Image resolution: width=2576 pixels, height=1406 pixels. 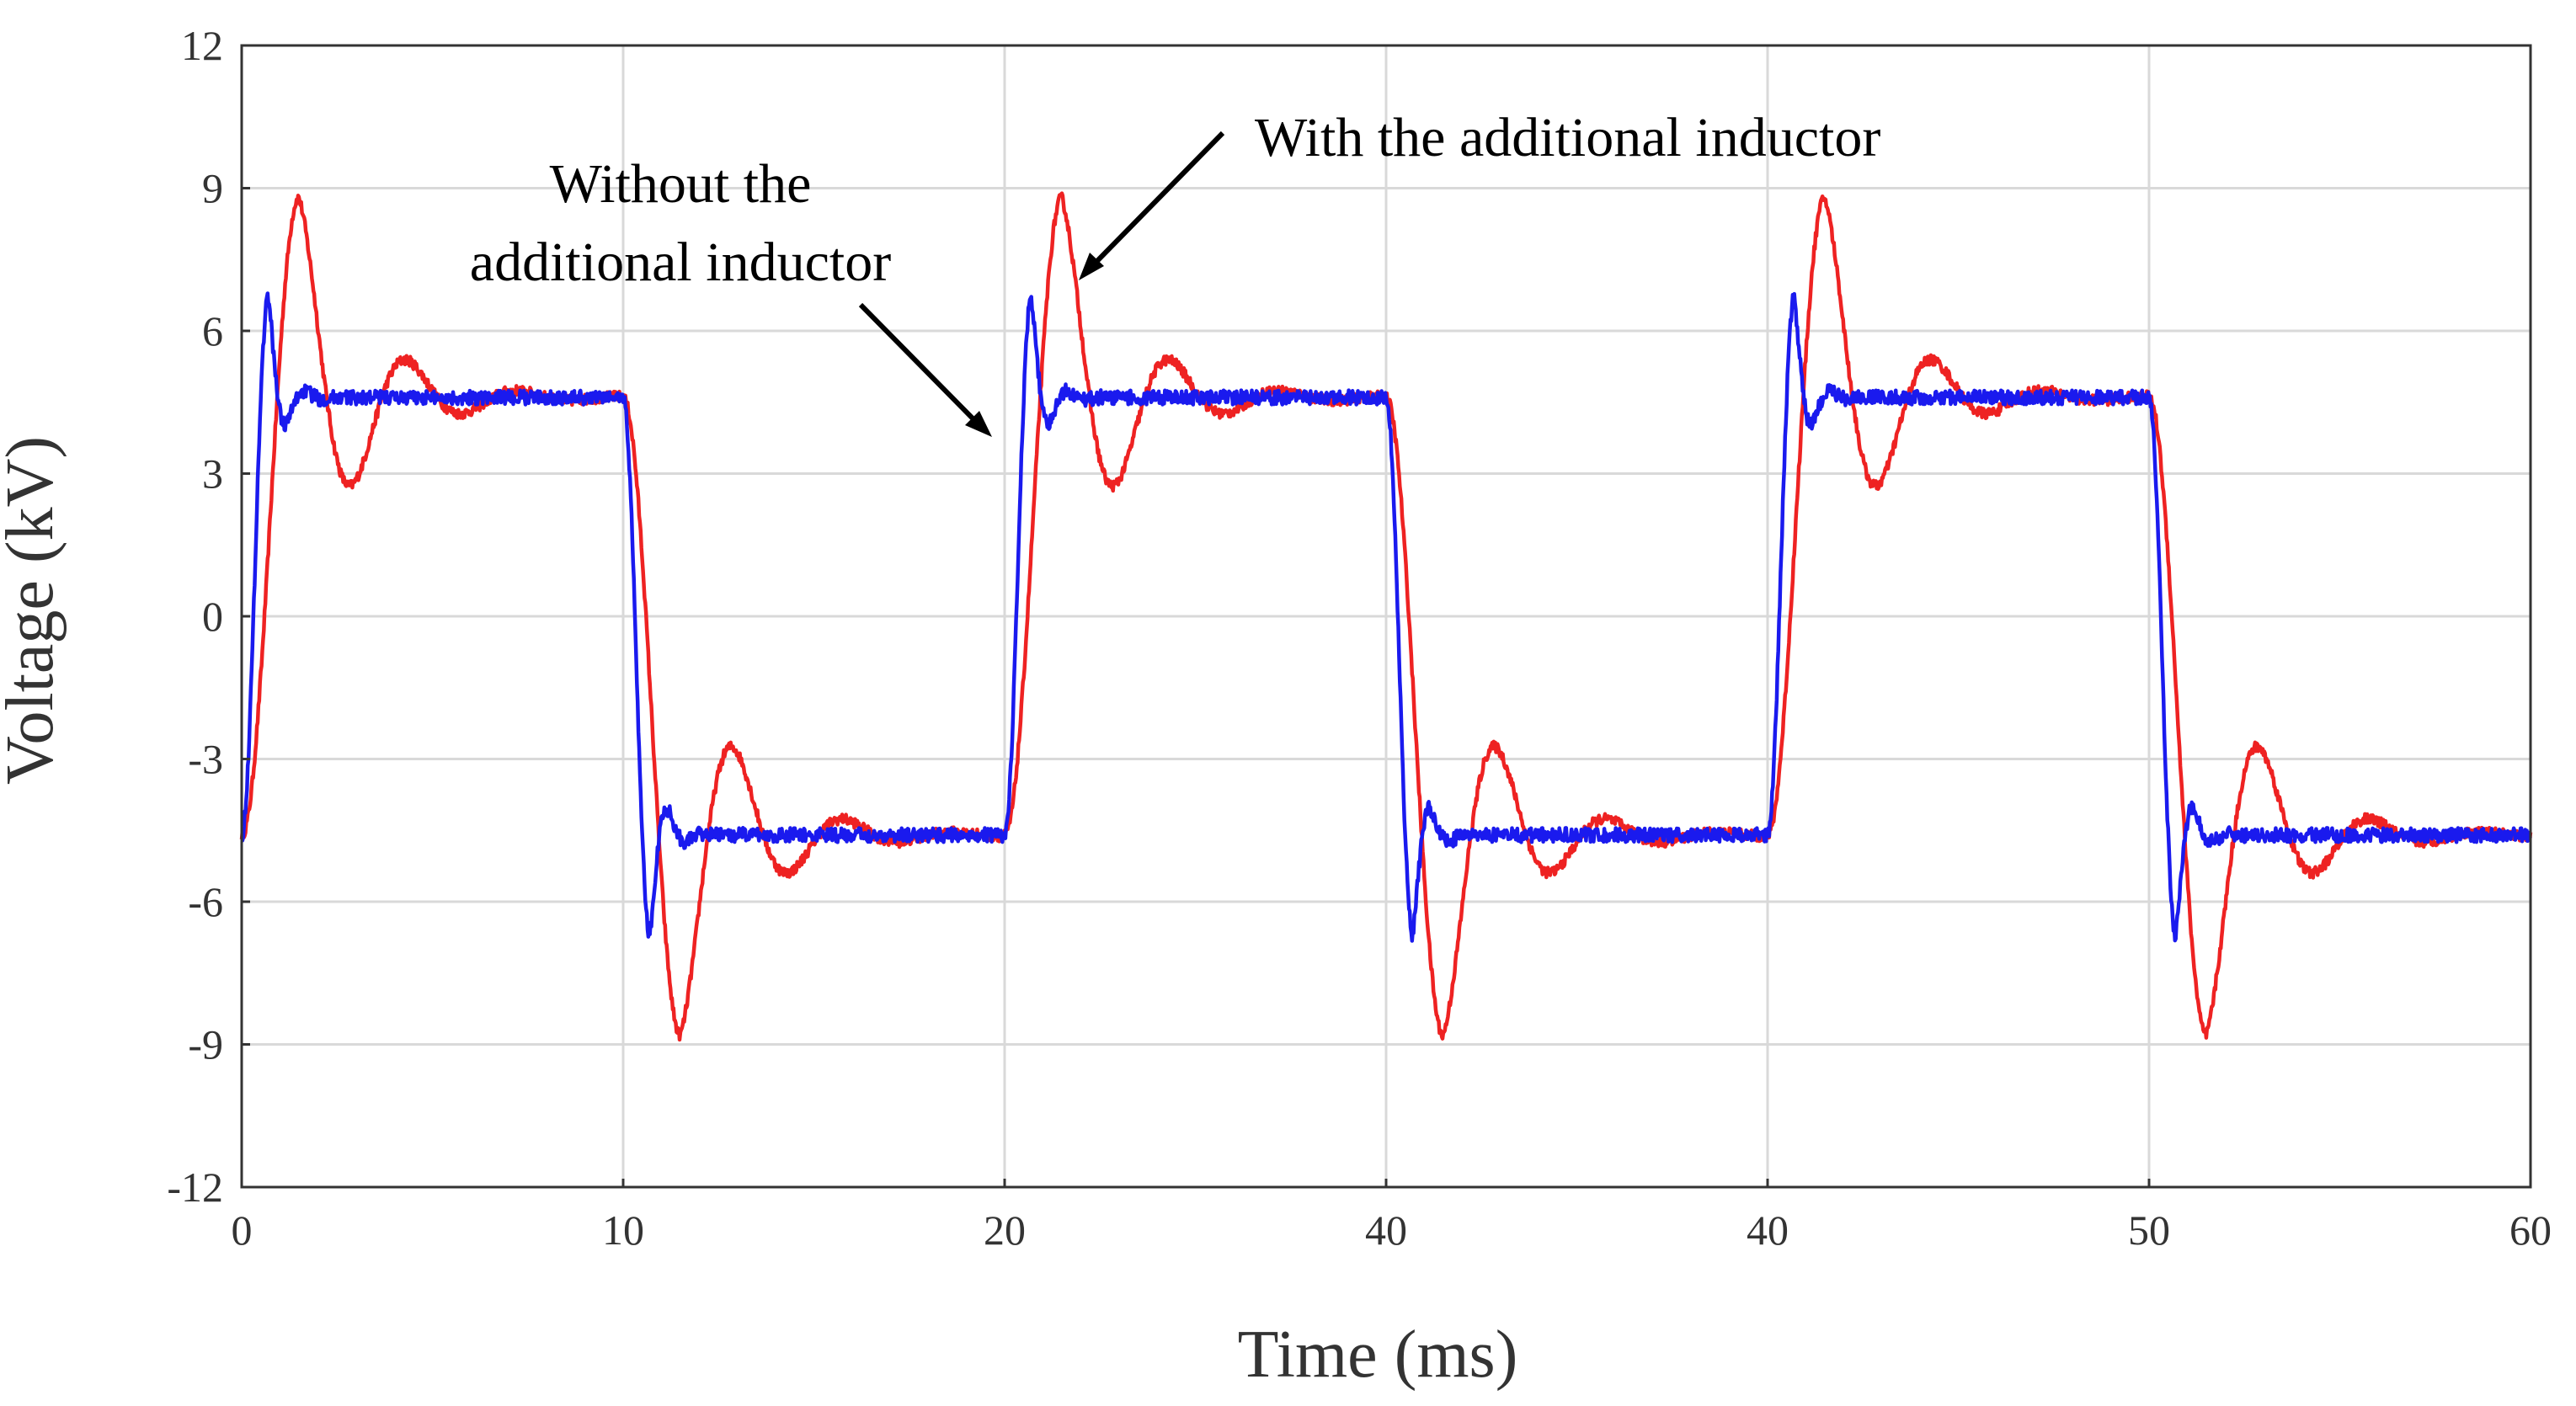 I want to click on x-tick-label: 20, so click(x=1005, y=1230).